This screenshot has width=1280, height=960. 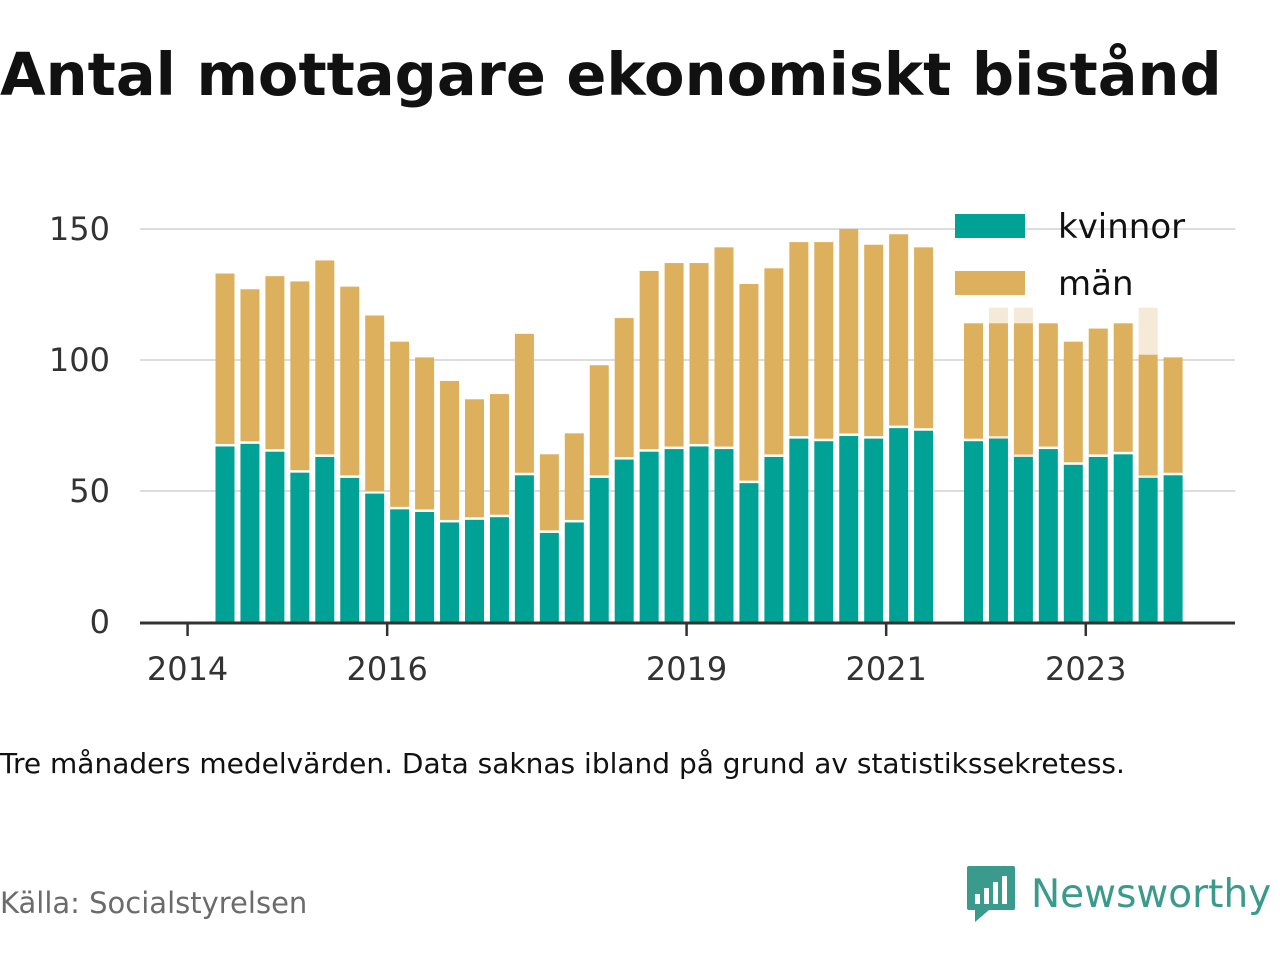 I want to click on x-tick-label: 2023, so click(x=1085, y=669).